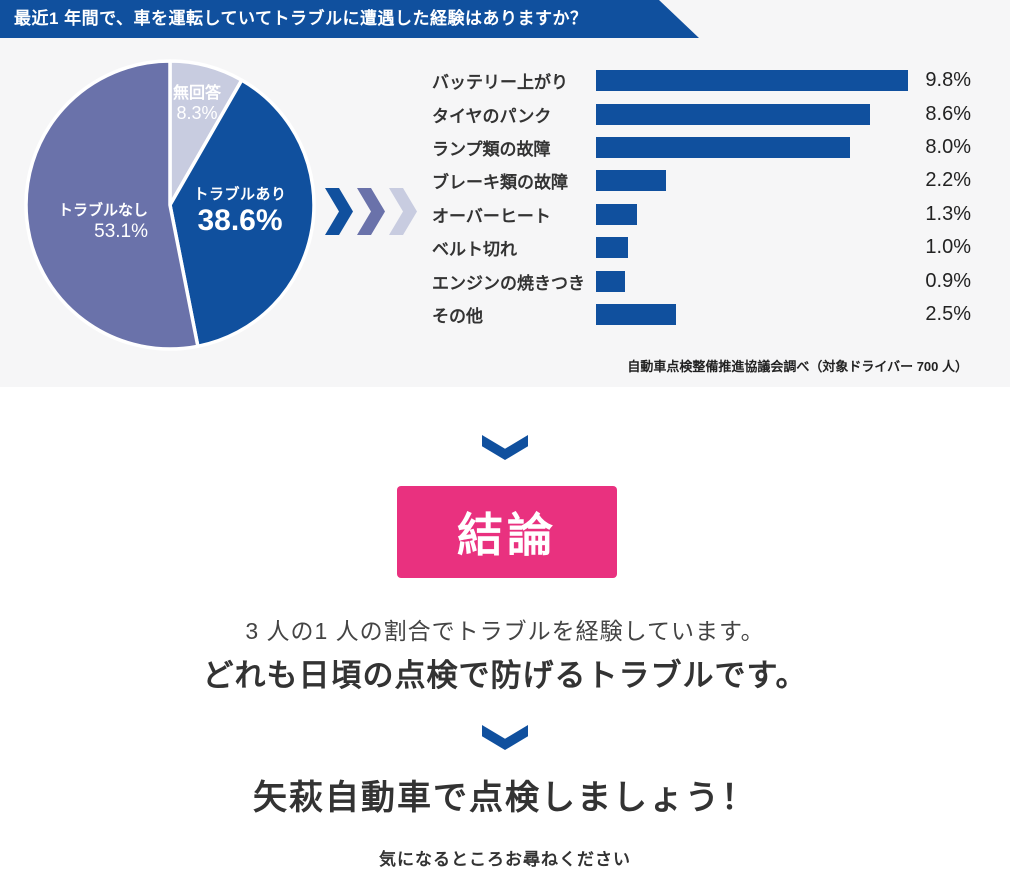  What do you see at coordinates (500, 83) in the screenshot?
I see `bar-category-label: バッテリー上がり` at bounding box center [500, 83].